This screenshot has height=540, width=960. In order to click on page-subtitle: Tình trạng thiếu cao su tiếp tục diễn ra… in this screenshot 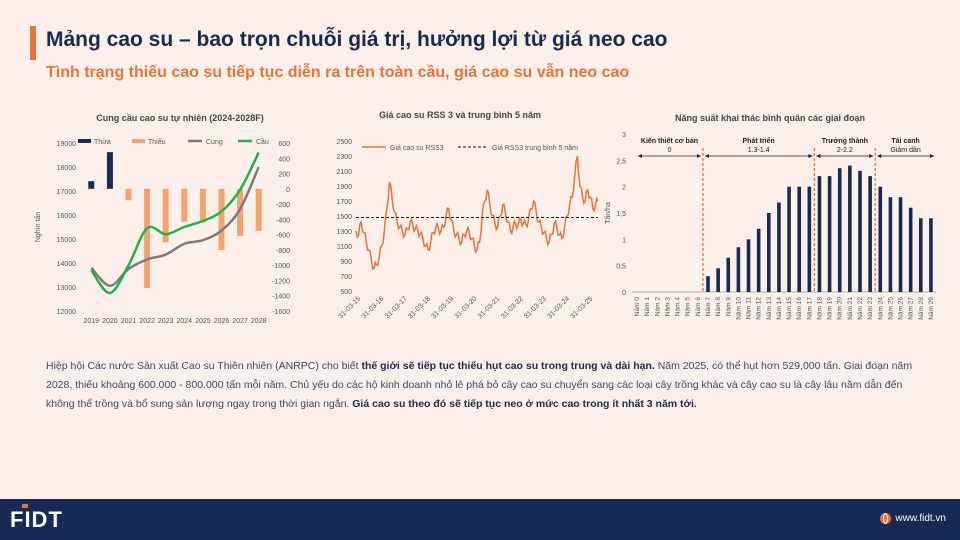, I will do `click(338, 72)`.